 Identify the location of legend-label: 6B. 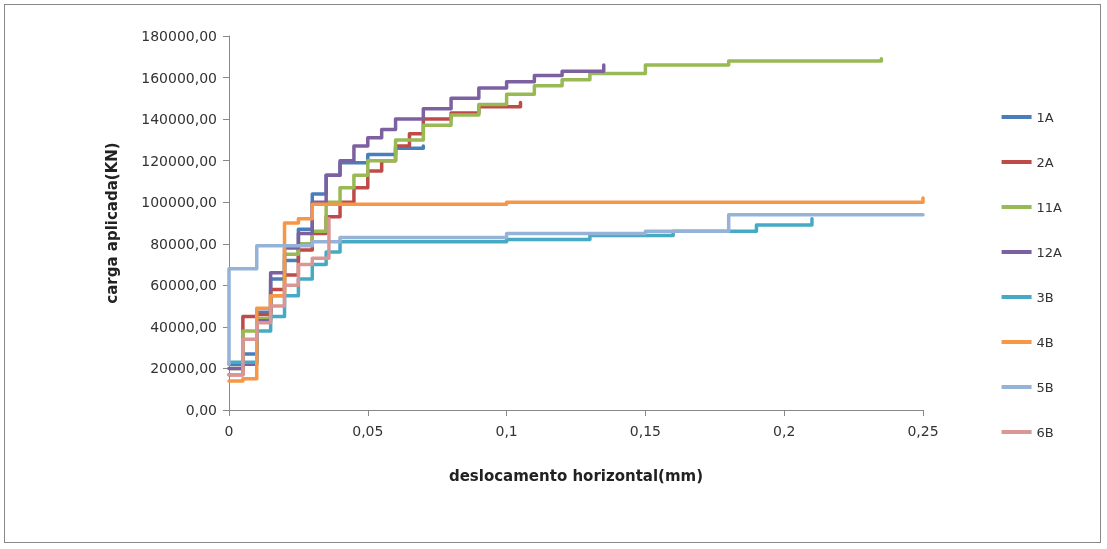
(1045, 432).